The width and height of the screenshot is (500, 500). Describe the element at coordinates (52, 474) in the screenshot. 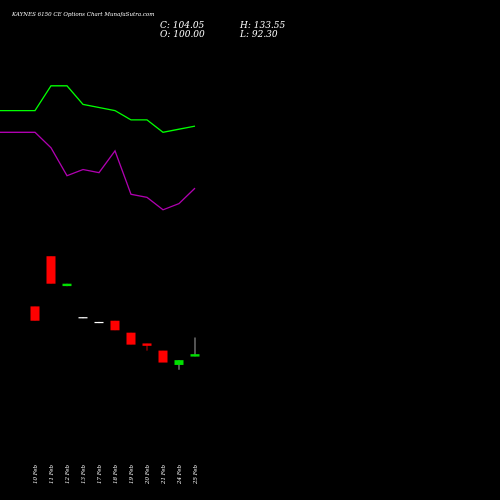

I see `x-tick-label: 11 Feb` at that location.